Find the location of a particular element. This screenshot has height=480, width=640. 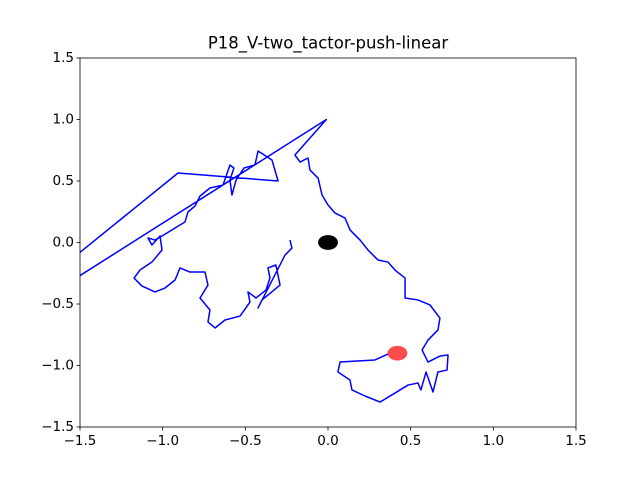

x-tick-label: 0.5 is located at coordinates (410, 441).